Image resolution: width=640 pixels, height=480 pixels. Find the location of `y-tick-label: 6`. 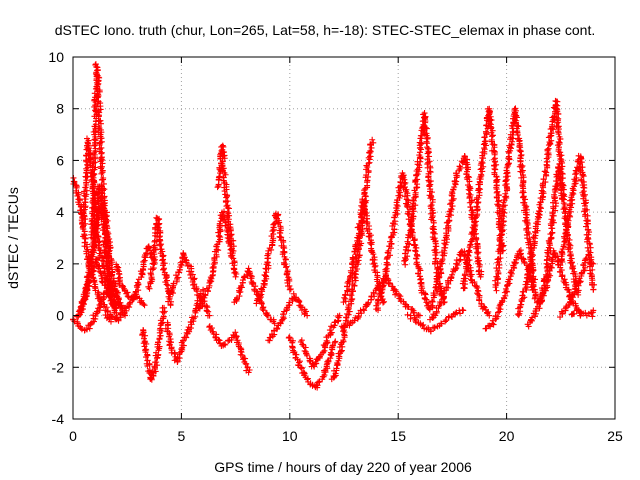

y-tick-label: 6 is located at coordinates (60, 160).